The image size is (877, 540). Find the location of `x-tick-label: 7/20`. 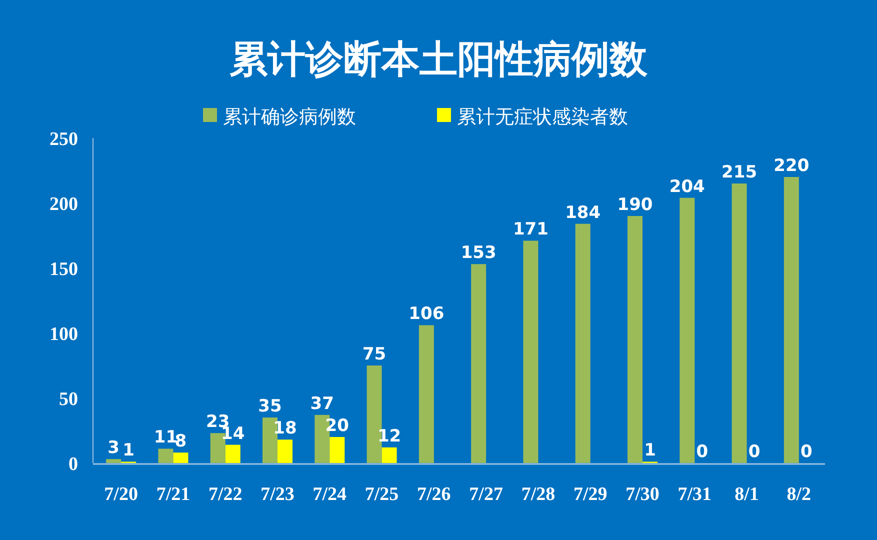

x-tick-label: 7/20 is located at coordinates (121, 494).